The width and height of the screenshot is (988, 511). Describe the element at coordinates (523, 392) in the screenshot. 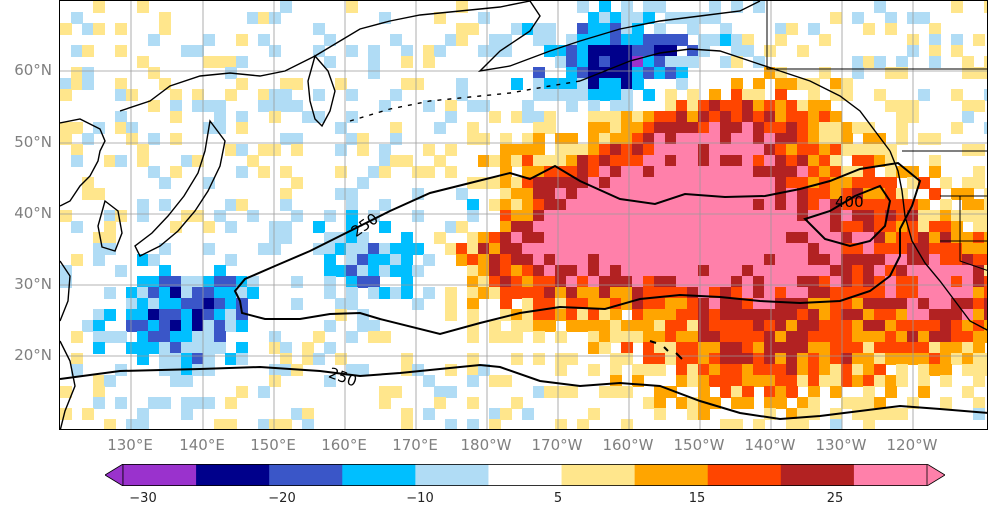

I see `contour-250-south` at that location.